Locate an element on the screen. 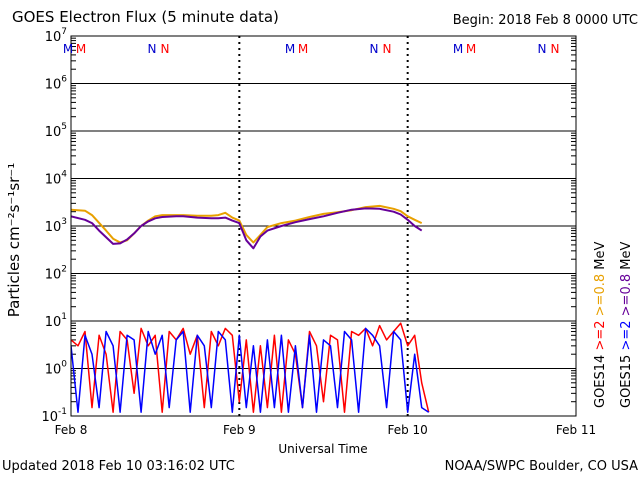 This screenshot has height=480, width=640. x-tick-label: Feb 11 is located at coordinates (576, 430).